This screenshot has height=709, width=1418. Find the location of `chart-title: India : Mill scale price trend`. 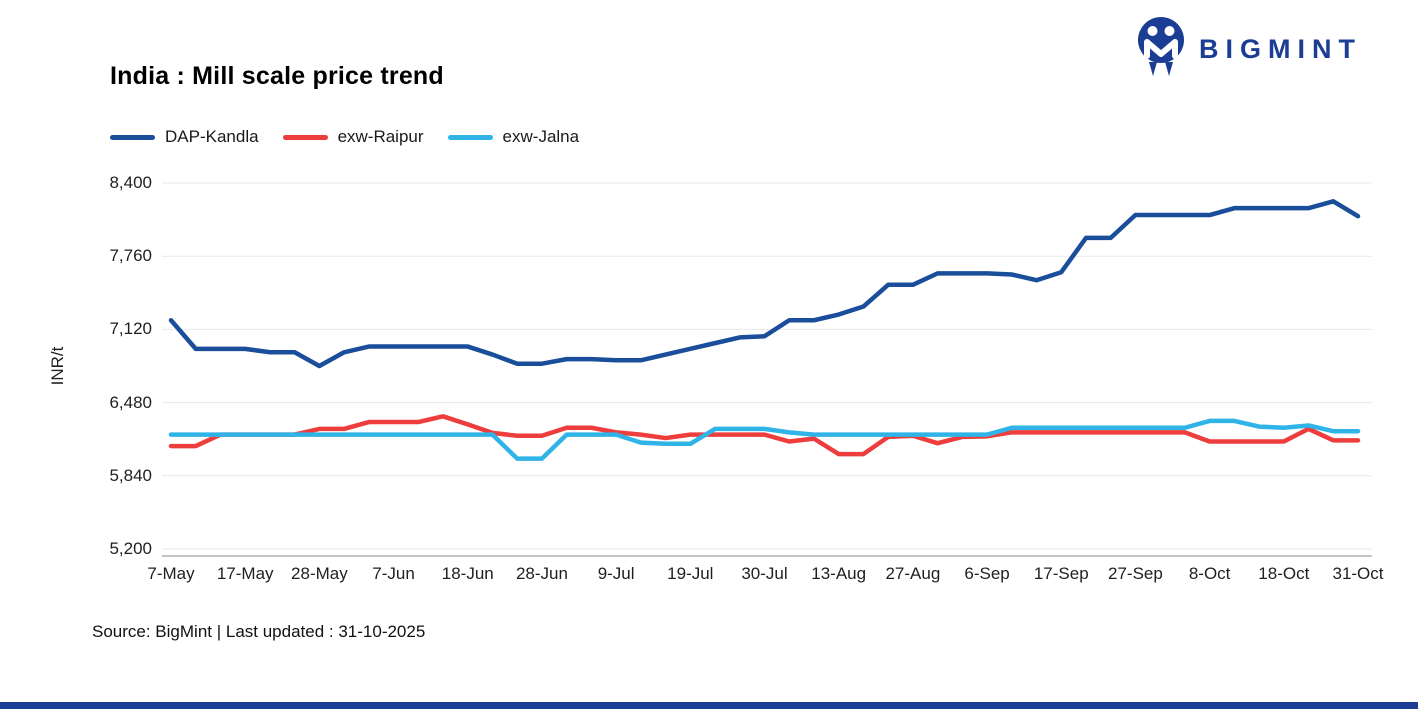

chart-title: India : Mill scale price trend is located at coordinates (277, 76).